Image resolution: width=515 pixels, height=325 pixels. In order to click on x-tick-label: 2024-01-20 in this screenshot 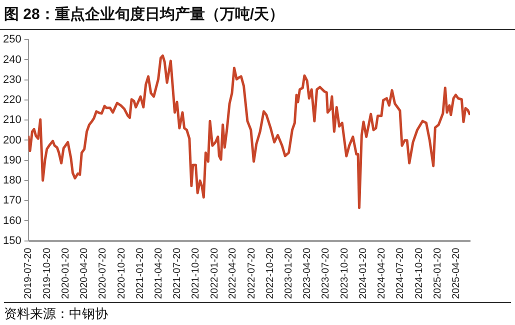, I will do `click(364, 273)`.